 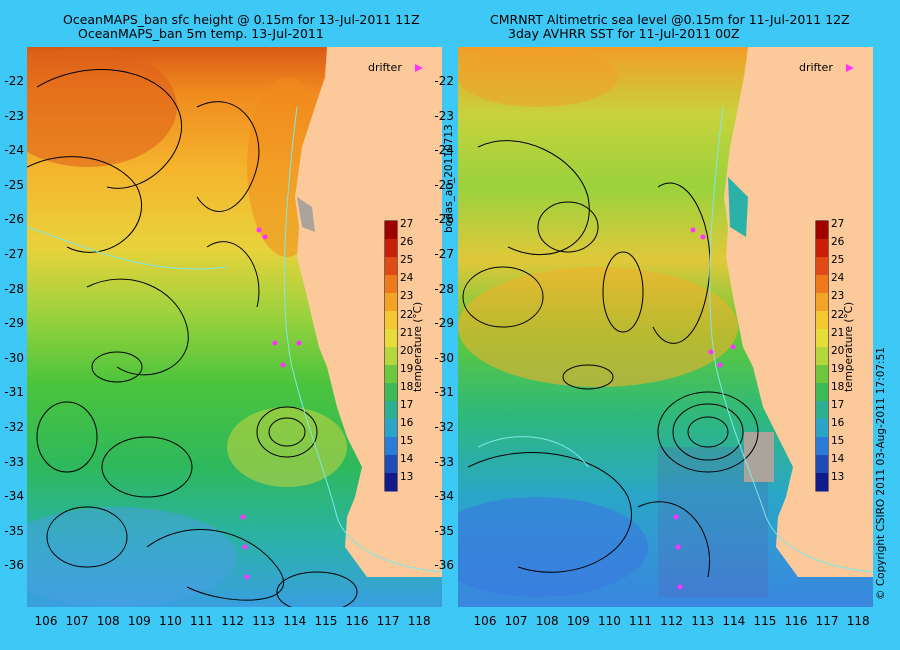 I want to click on latitude-label: -33, so click(x=444, y=461).